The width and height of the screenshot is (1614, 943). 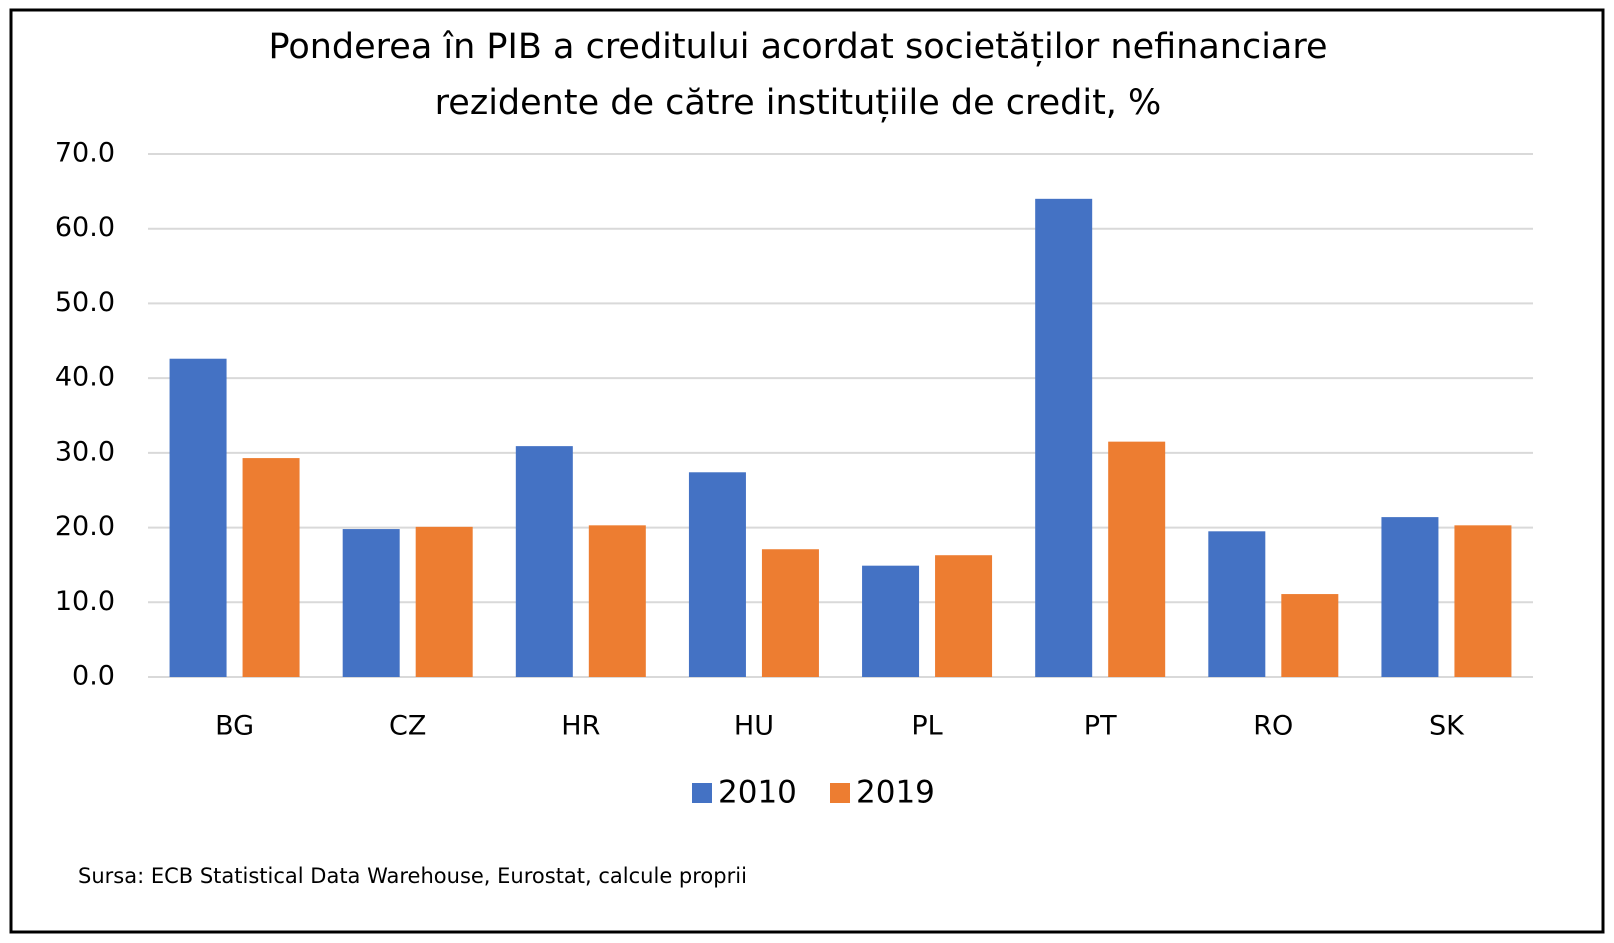 What do you see at coordinates (85, 153) in the screenshot?
I see `y-tick-label: 70.0` at bounding box center [85, 153].